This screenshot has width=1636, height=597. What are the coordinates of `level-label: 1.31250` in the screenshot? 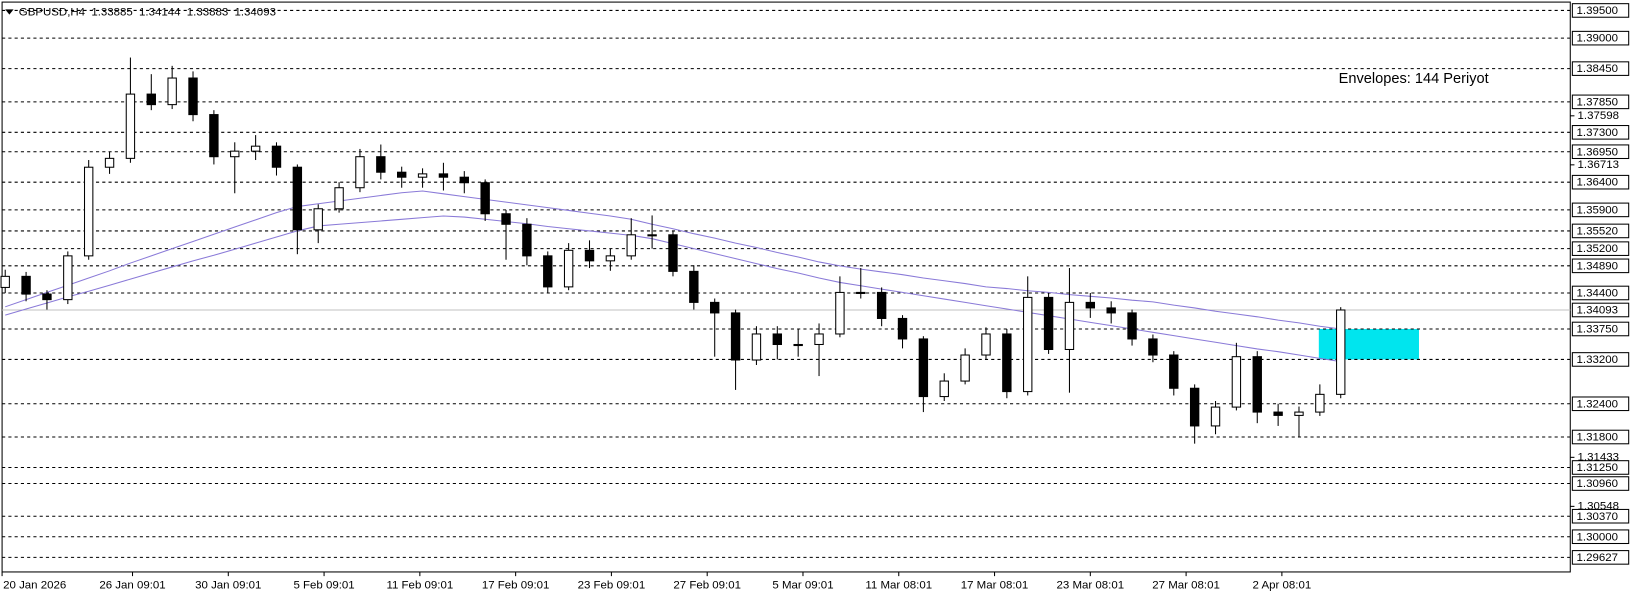 It's located at (1597, 468).